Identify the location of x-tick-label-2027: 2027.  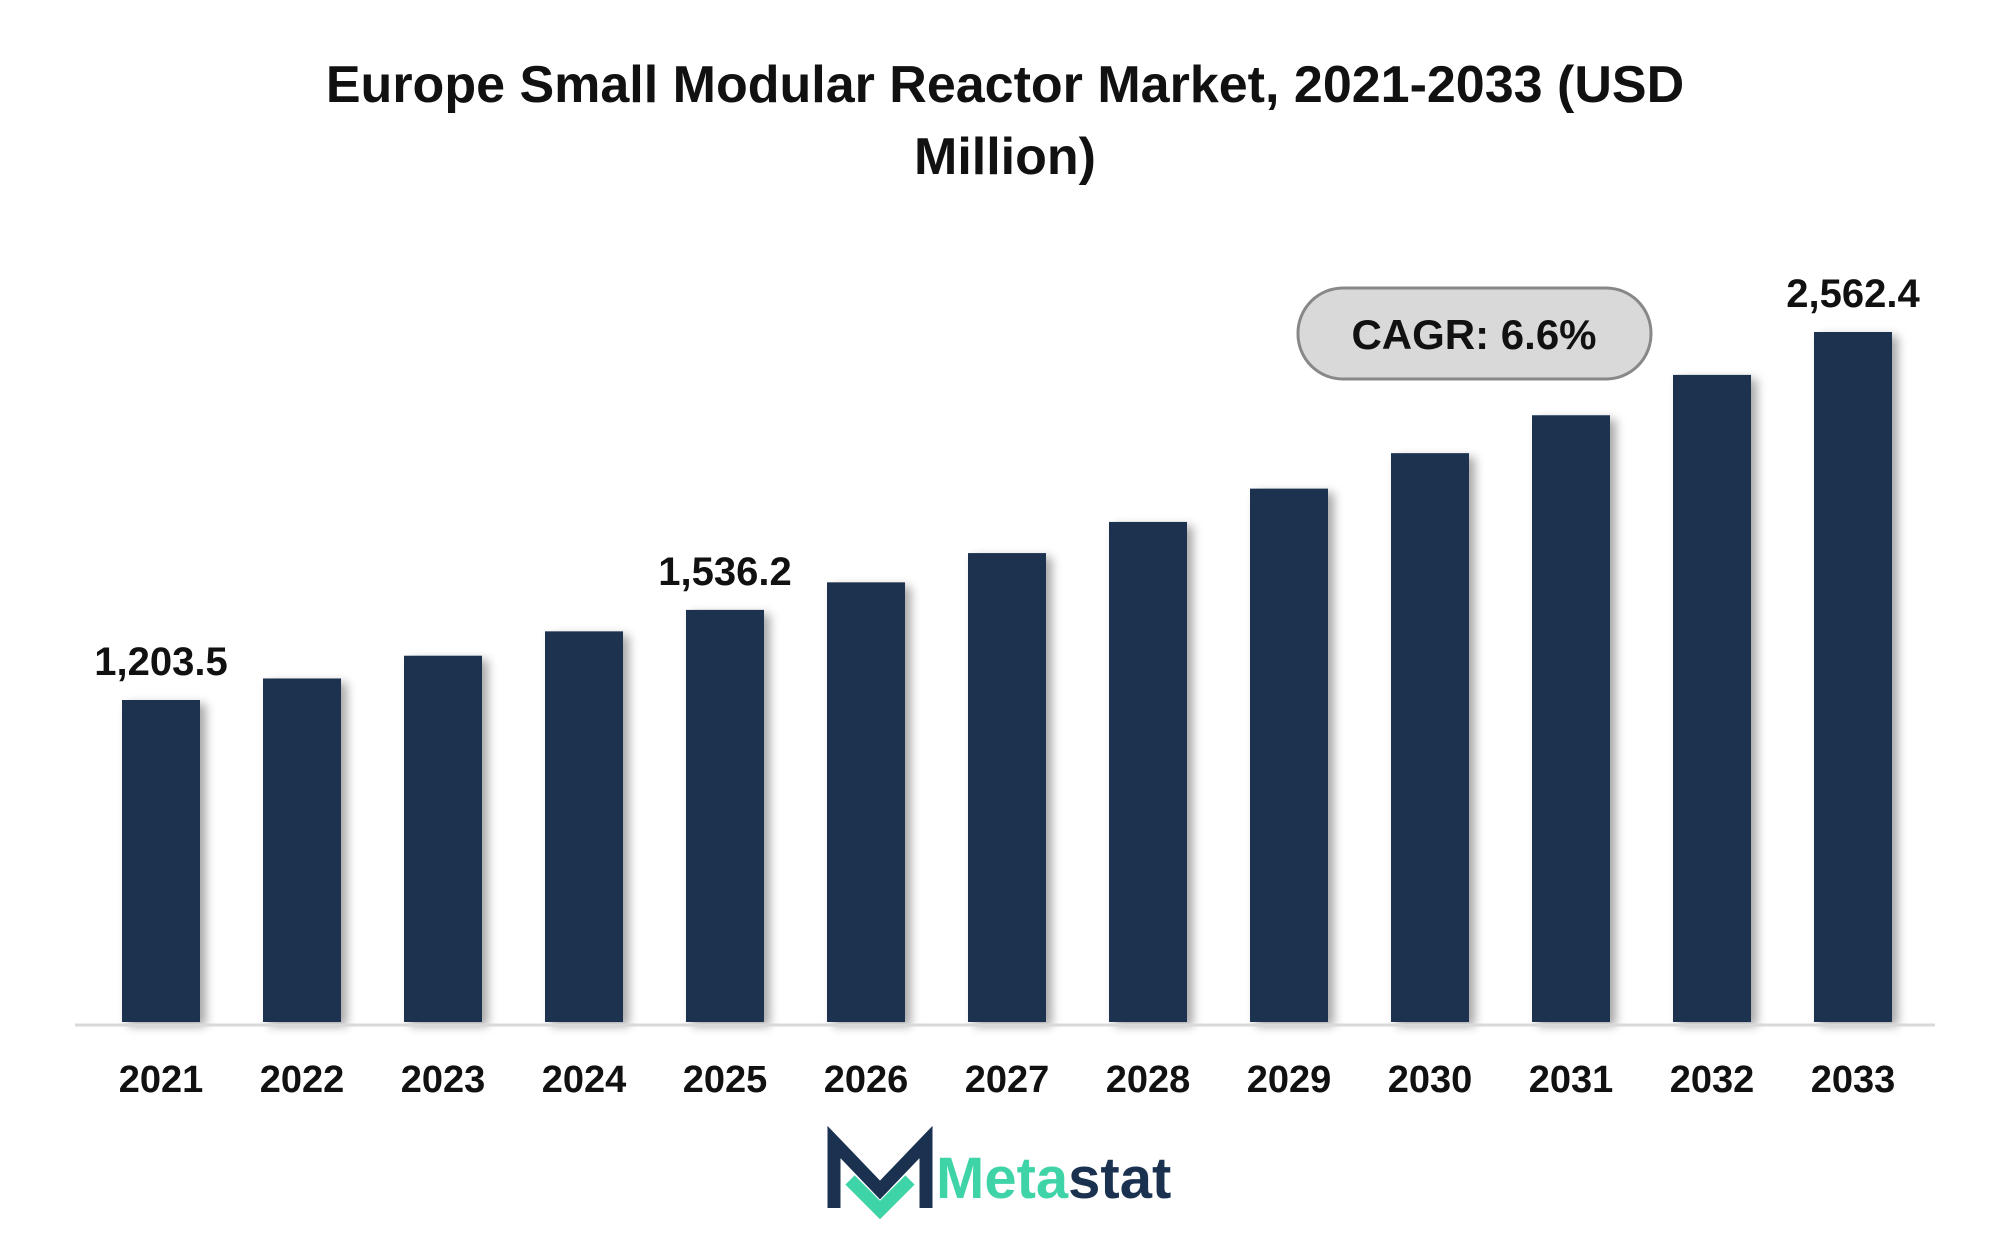
(1007, 1080).